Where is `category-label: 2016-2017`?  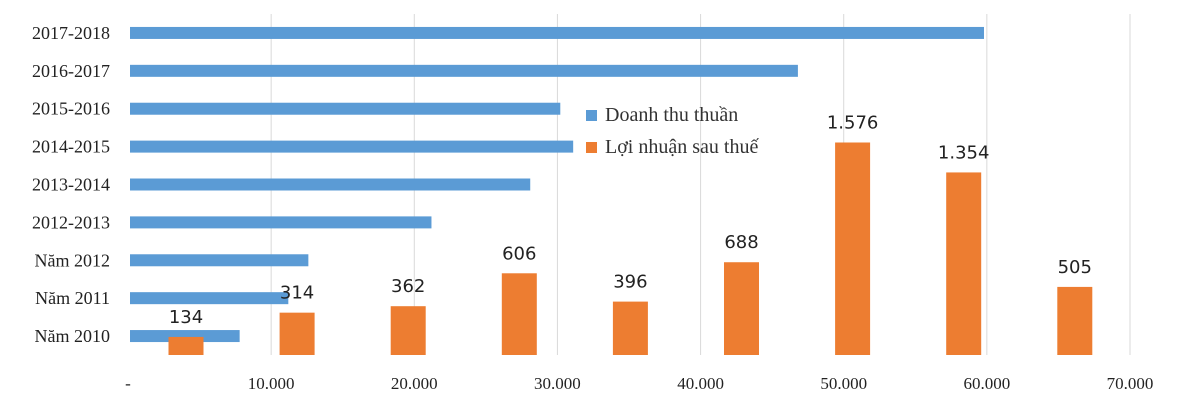
category-label: 2016-2017 is located at coordinates (71, 71).